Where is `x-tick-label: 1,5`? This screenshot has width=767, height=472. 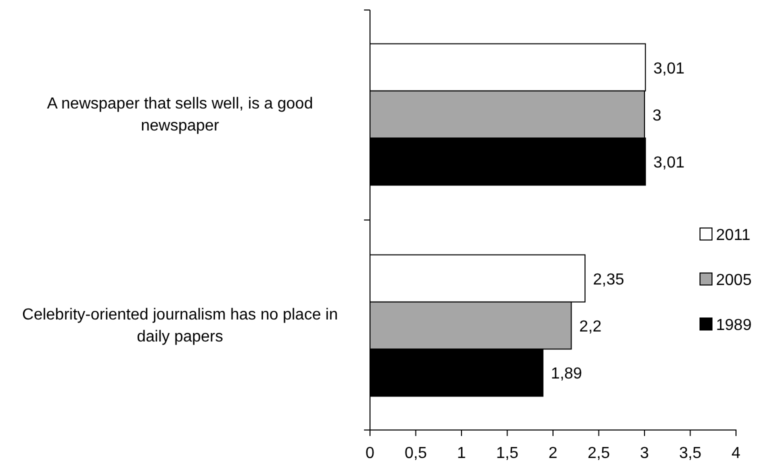
x-tick-label: 1,5 is located at coordinates (507, 453).